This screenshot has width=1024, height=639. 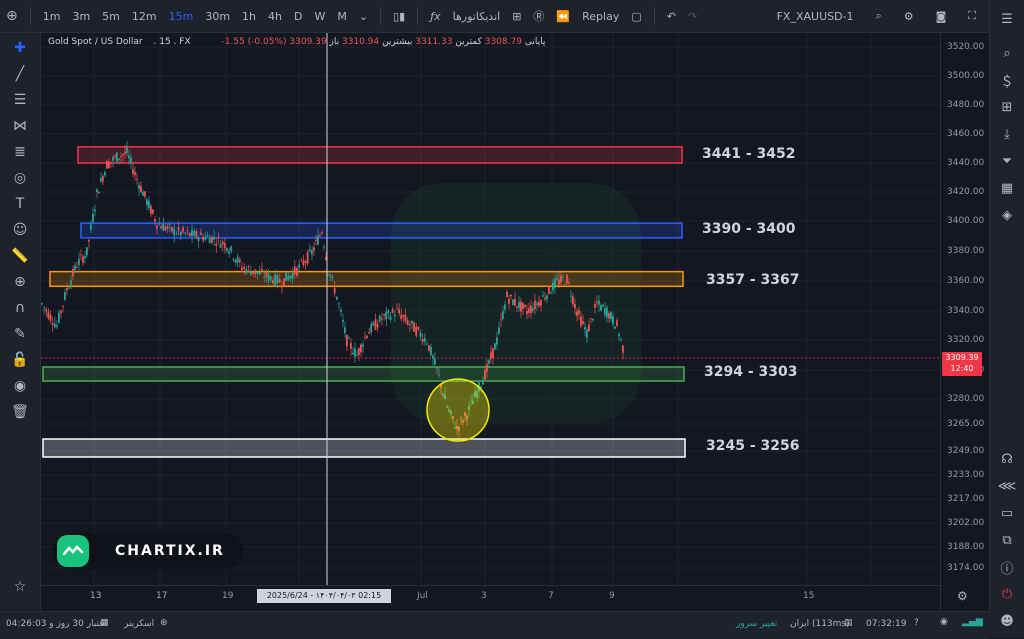 What do you see at coordinates (972, 15) in the screenshot?
I see `fullscreen-icon: ⛶` at bounding box center [972, 15].